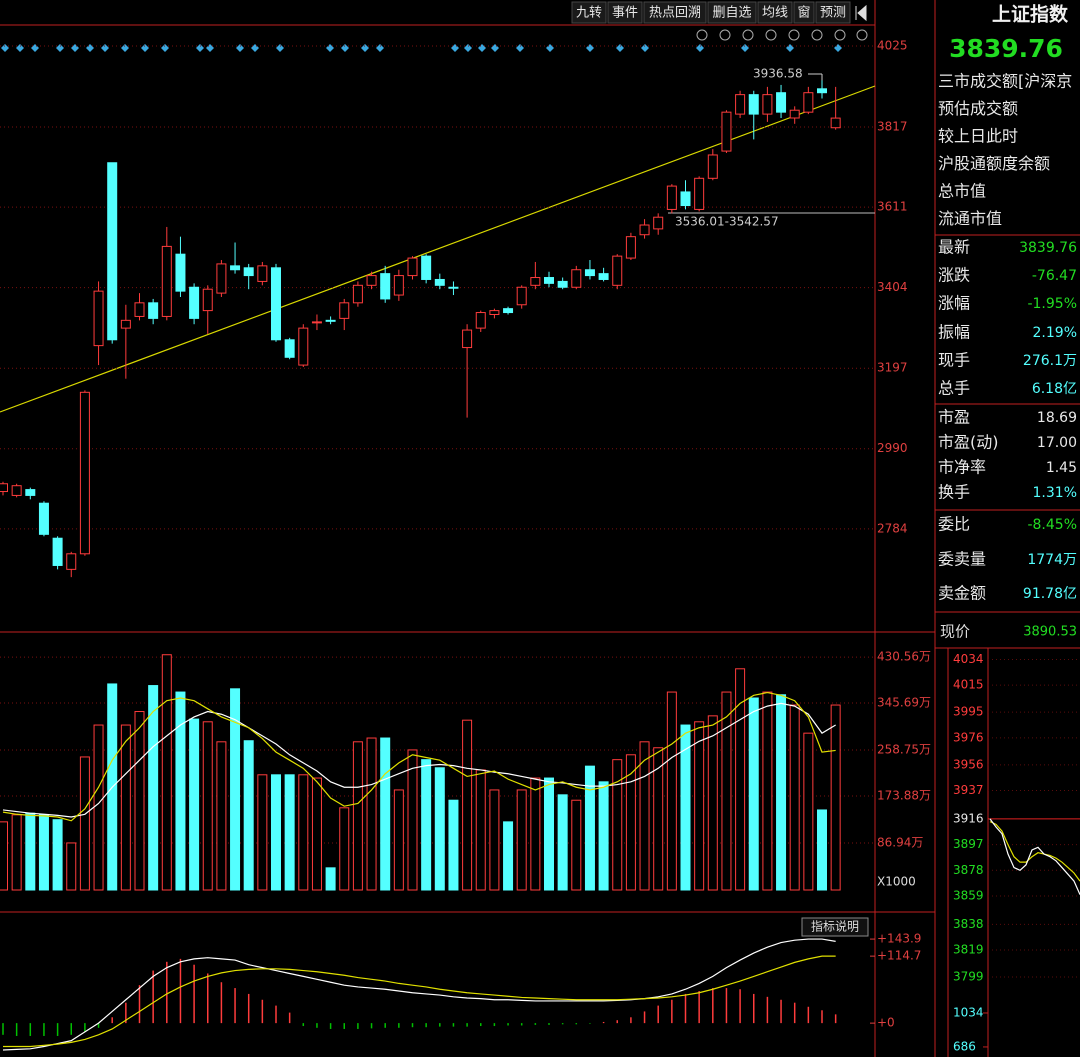 The height and width of the screenshot is (1057, 1080). I want to click on field-label: 最新, so click(954, 247).